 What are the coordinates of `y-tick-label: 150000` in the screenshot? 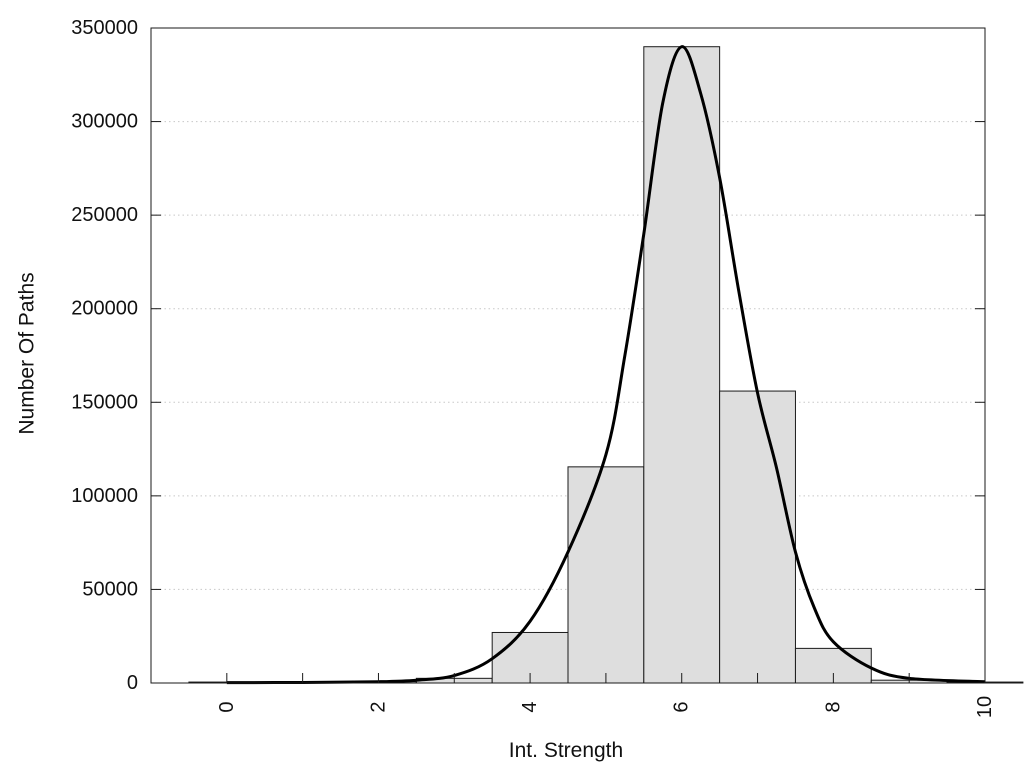 It's located at (104, 402).